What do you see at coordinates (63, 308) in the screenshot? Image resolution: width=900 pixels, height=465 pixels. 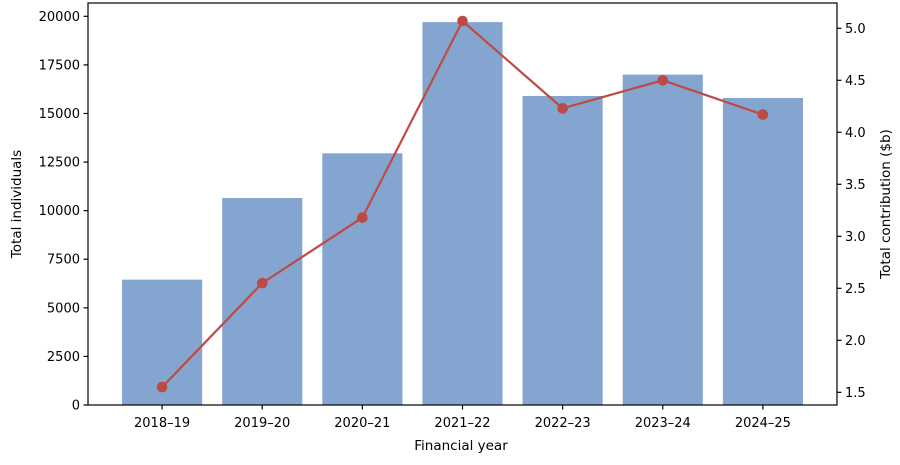 I see `y-left-tick-label: 5000` at bounding box center [63, 308].